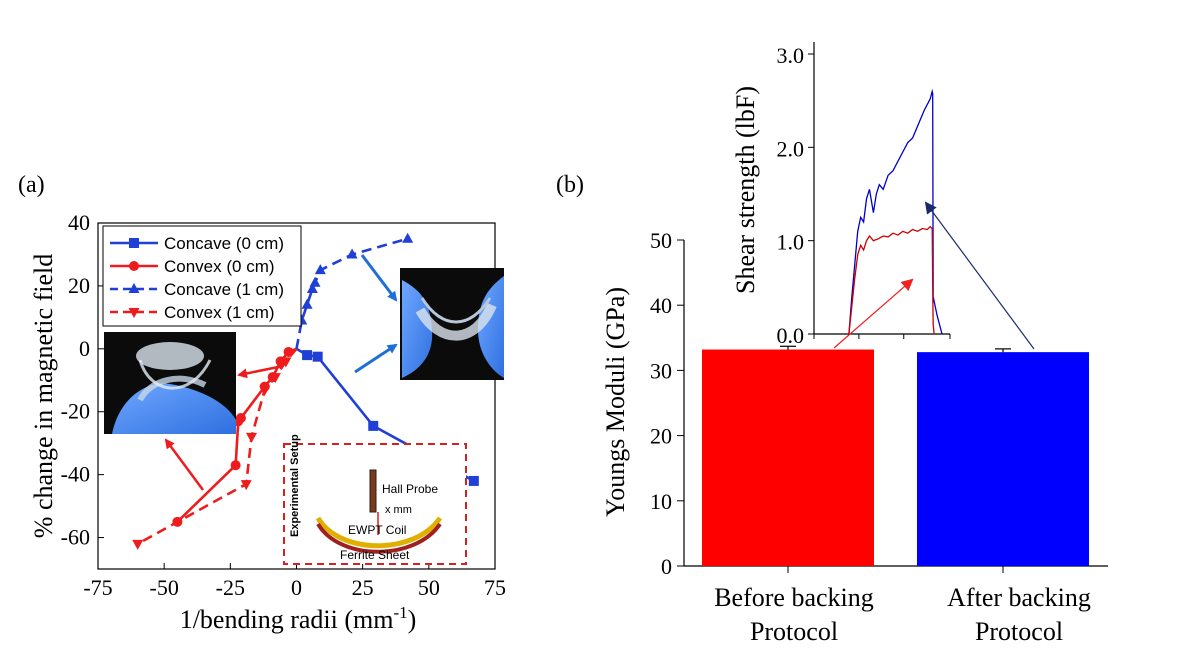 The image size is (1200, 665). What do you see at coordinates (794, 597) in the screenshot?
I see `category-label: Before backing` at bounding box center [794, 597].